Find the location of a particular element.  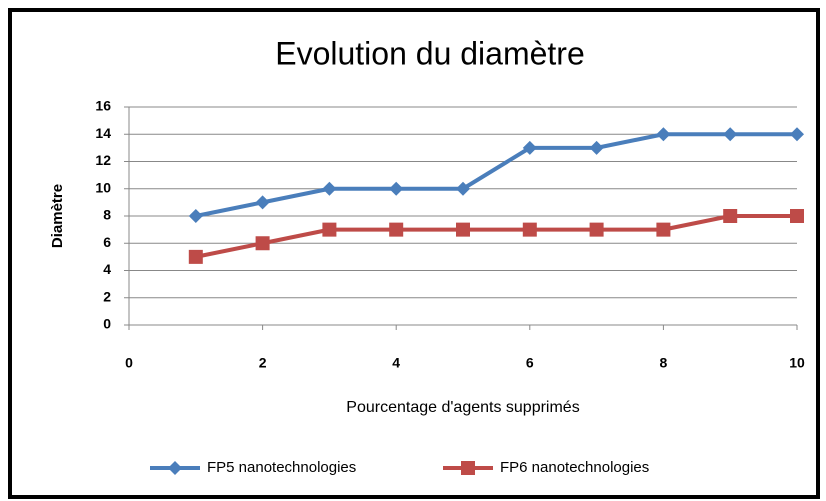

y-tick-label: 6 is located at coordinates (107, 242).